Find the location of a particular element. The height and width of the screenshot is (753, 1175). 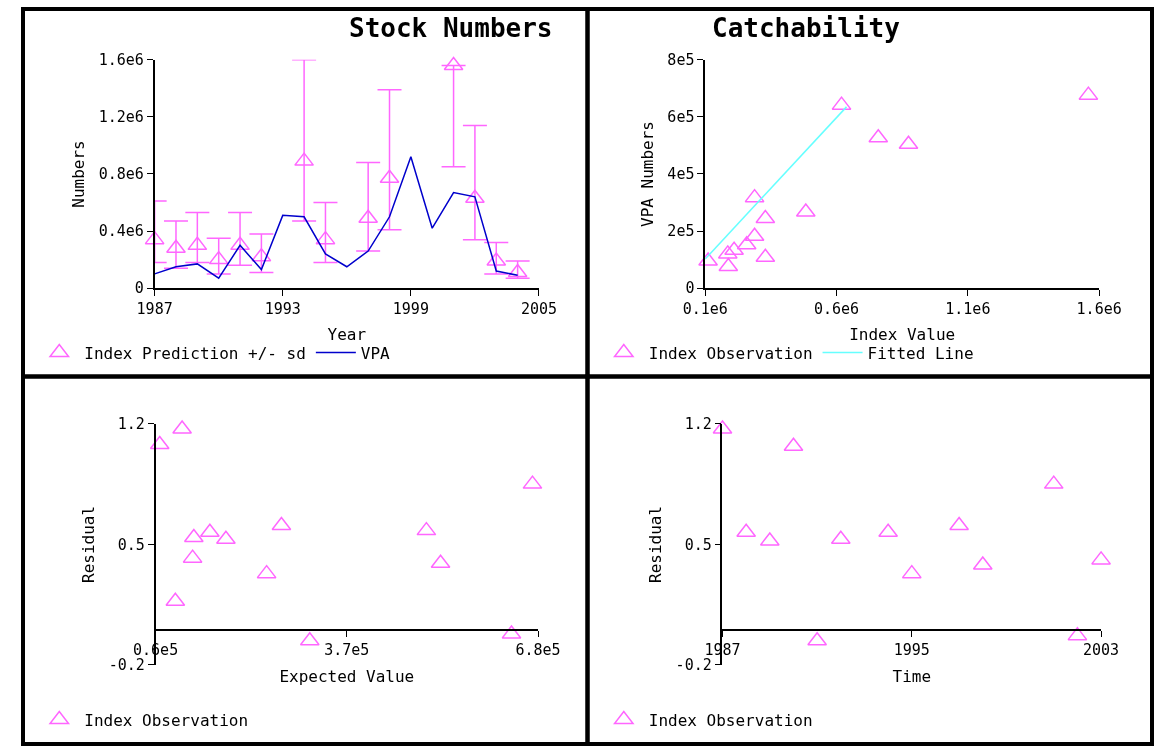

x-tick-label: 3.7e5 is located at coordinates (347, 650).